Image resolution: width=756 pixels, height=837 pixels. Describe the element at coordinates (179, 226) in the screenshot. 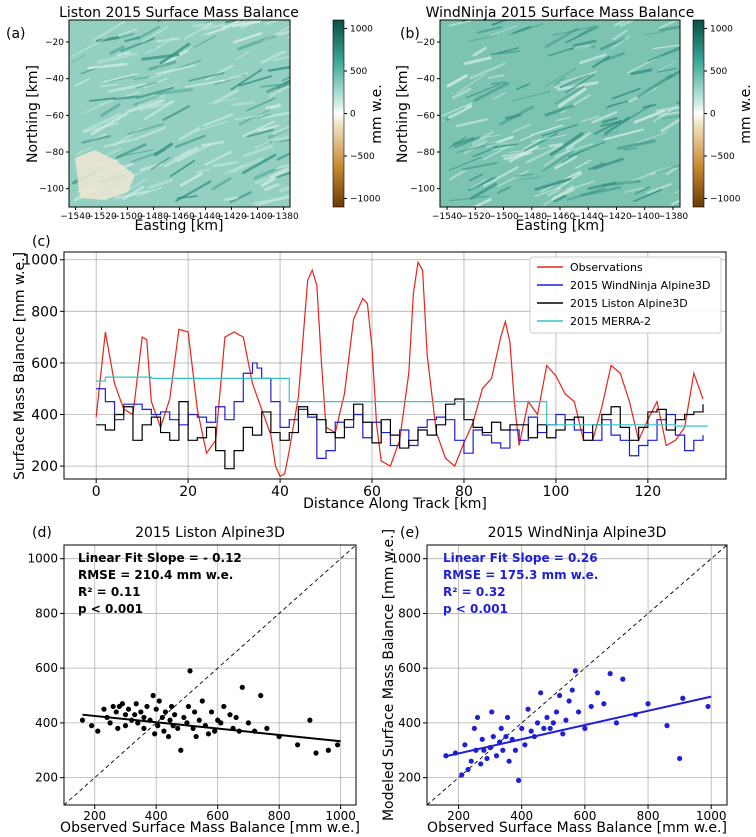

I see `panel-a-xlabel: Easting [km]` at that location.